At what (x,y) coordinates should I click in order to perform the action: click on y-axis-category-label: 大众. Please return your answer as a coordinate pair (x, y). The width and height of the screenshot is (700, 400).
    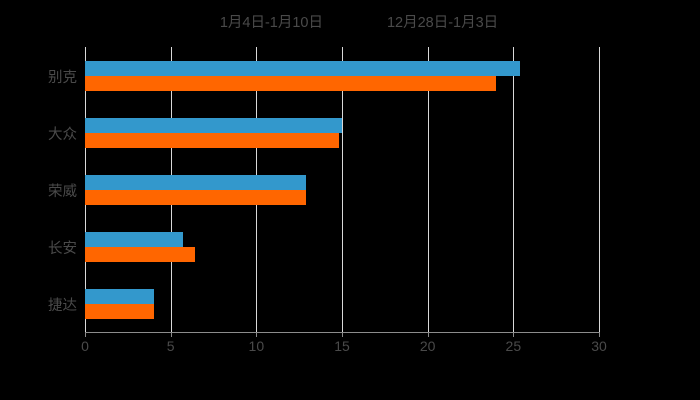
    Looking at the image, I should click on (62, 134).